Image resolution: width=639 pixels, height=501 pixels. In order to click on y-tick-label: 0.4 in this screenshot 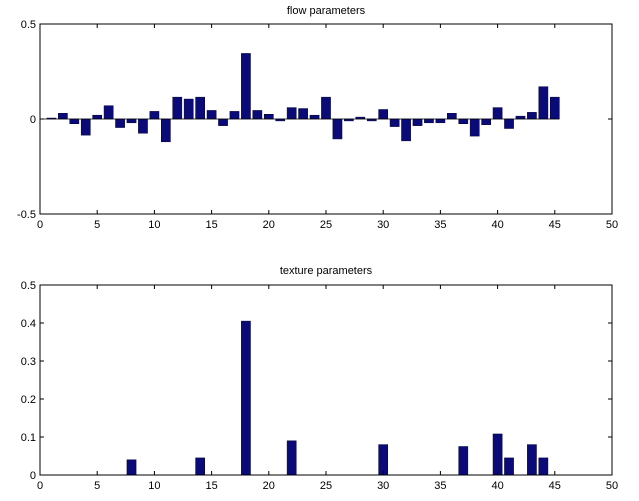, I will do `click(28, 324)`.